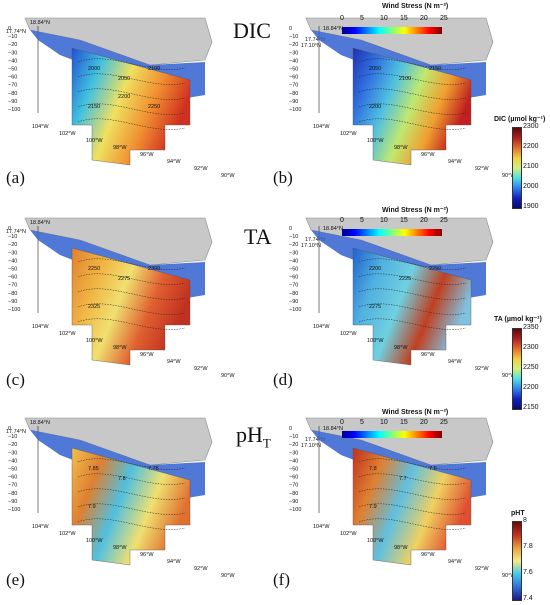  What do you see at coordinates (435, 69) in the screenshot?
I see `contour-label-2: 2150` at bounding box center [435, 69].